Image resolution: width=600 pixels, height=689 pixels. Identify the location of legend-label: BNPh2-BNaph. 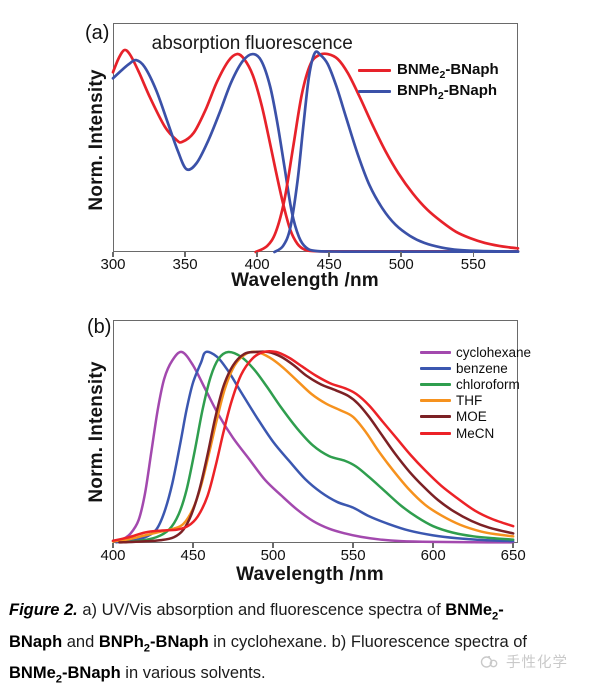
(447, 91).